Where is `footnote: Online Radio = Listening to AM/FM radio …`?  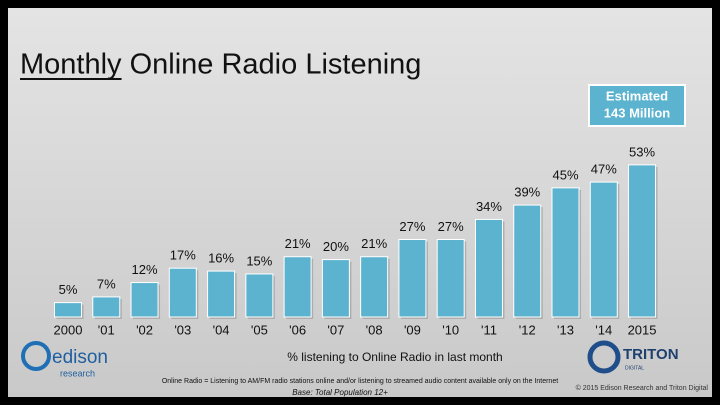 footnote: Online Radio = Listening to AM/FM radio … is located at coordinates (360, 381).